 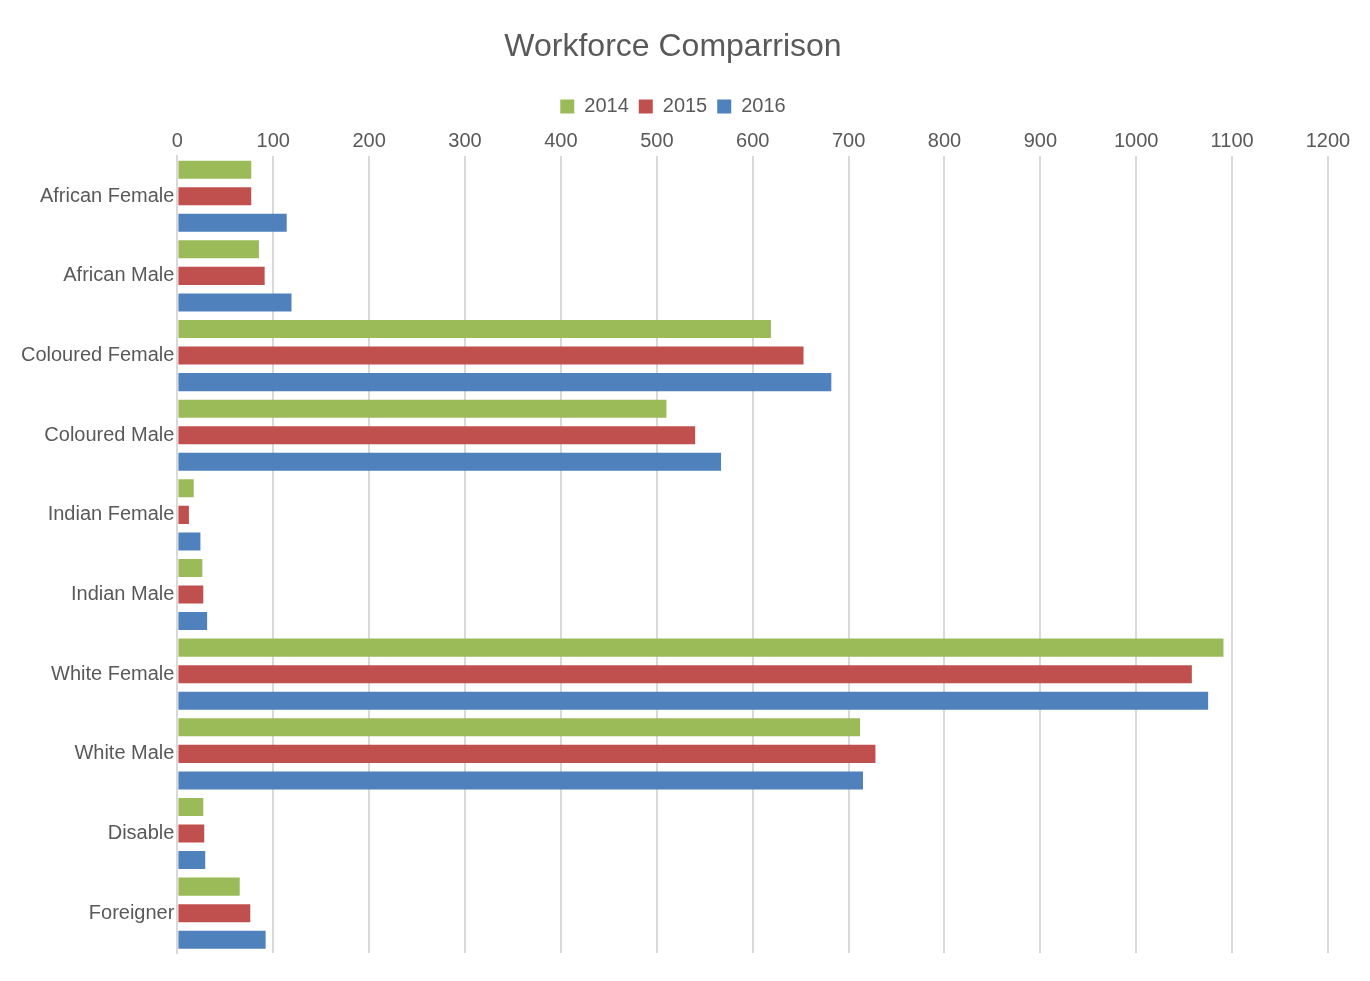 What do you see at coordinates (561, 139) in the screenshot?
I see `x-tick-label: 400` at bounding box center [561, 139].